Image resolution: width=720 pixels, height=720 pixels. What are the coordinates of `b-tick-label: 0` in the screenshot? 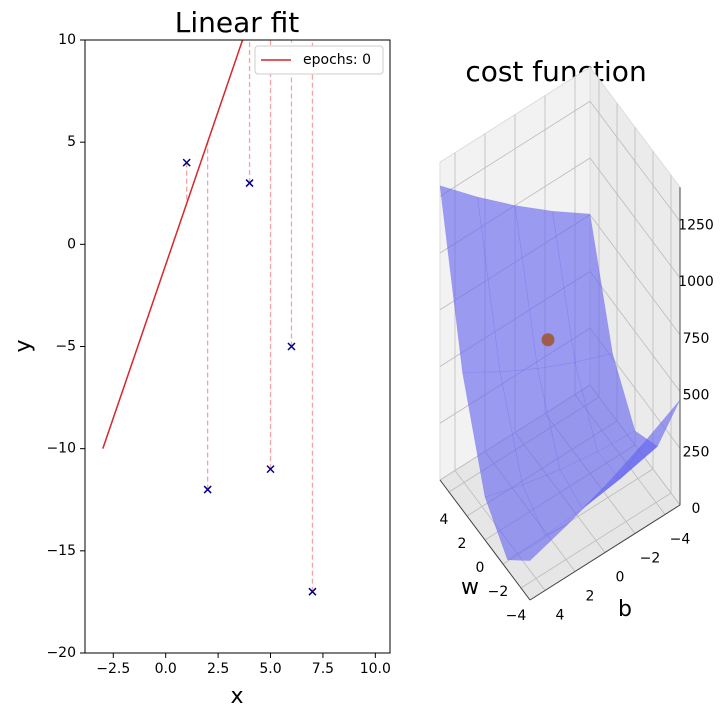 It's located at (620, 578).